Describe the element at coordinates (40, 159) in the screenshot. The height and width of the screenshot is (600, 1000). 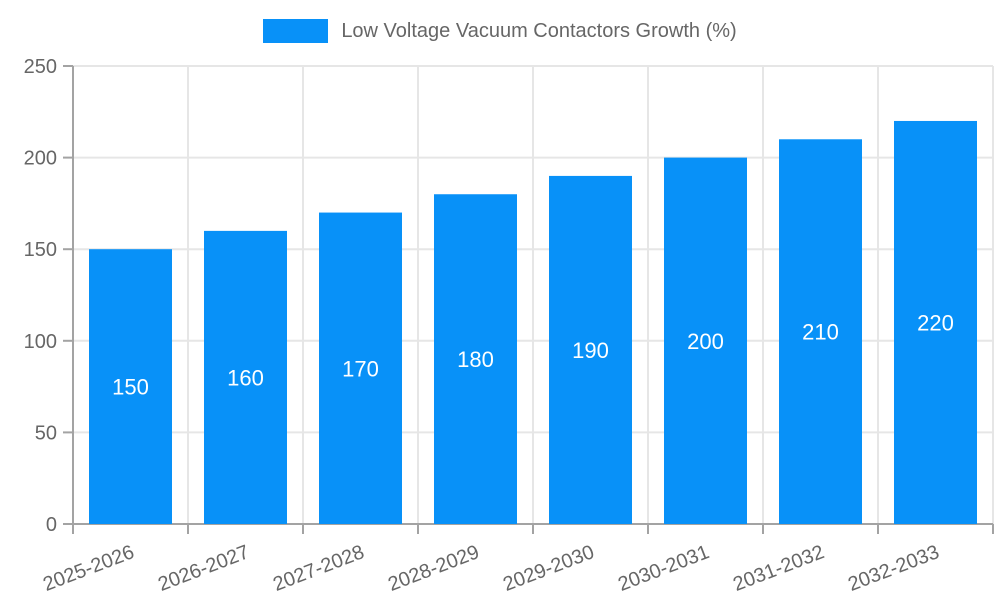
I see `y-axis-tick-label: 200` at that location.